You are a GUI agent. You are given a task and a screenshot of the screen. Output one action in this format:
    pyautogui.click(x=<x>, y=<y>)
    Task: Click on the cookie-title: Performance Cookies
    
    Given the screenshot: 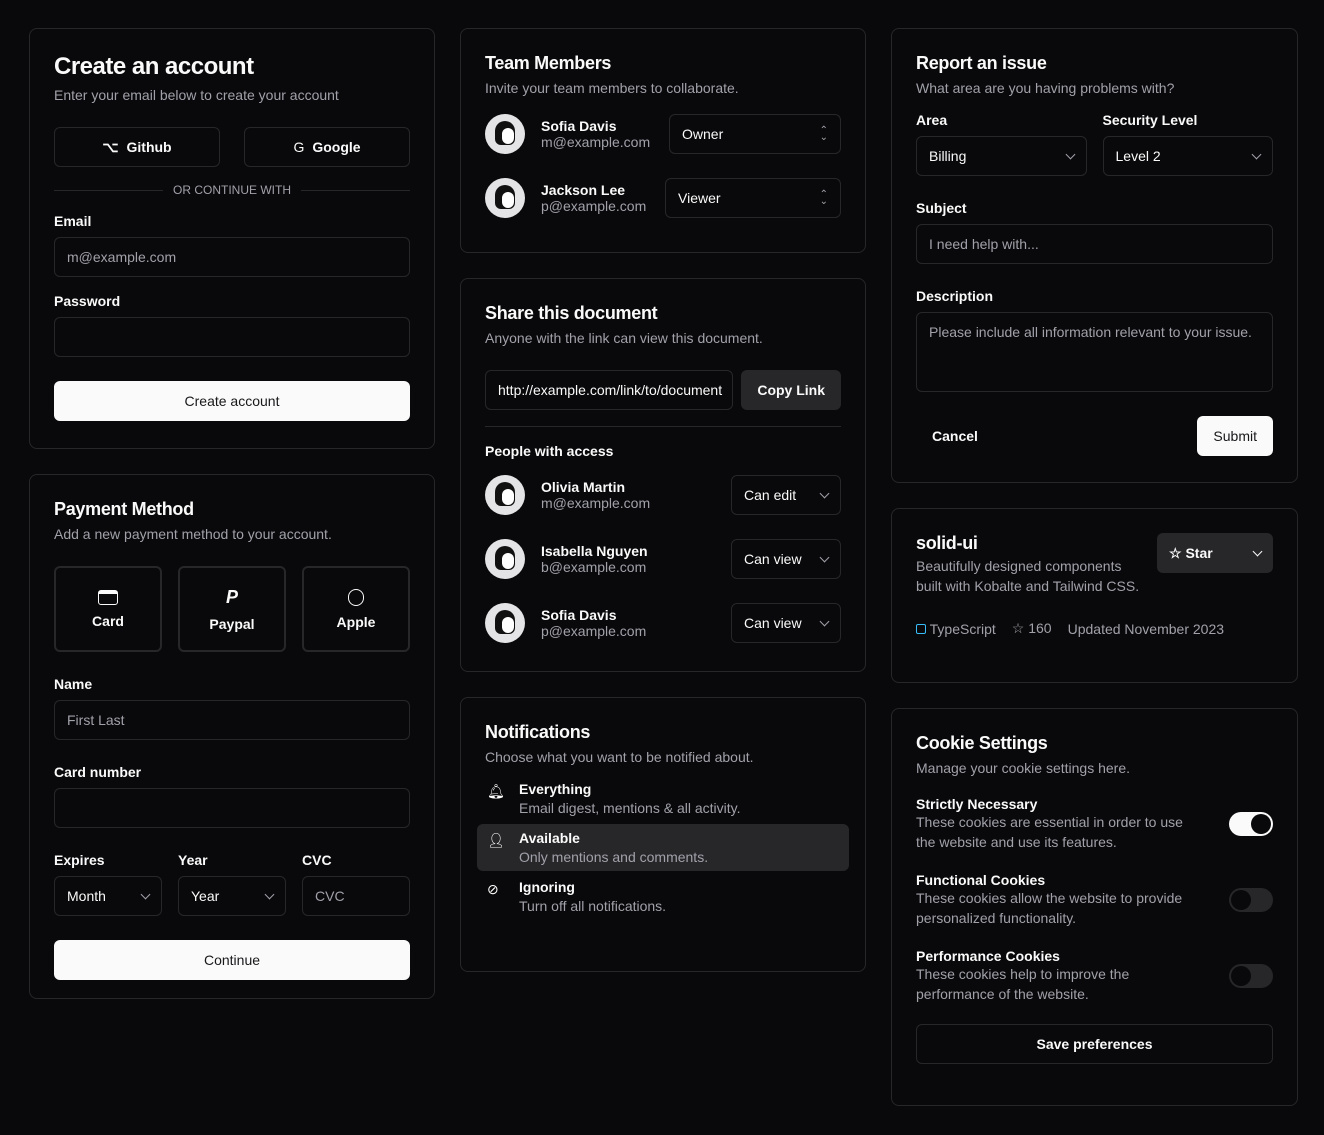 What is the action you would take?
    pyautogui.click(x=988, y=956)
    